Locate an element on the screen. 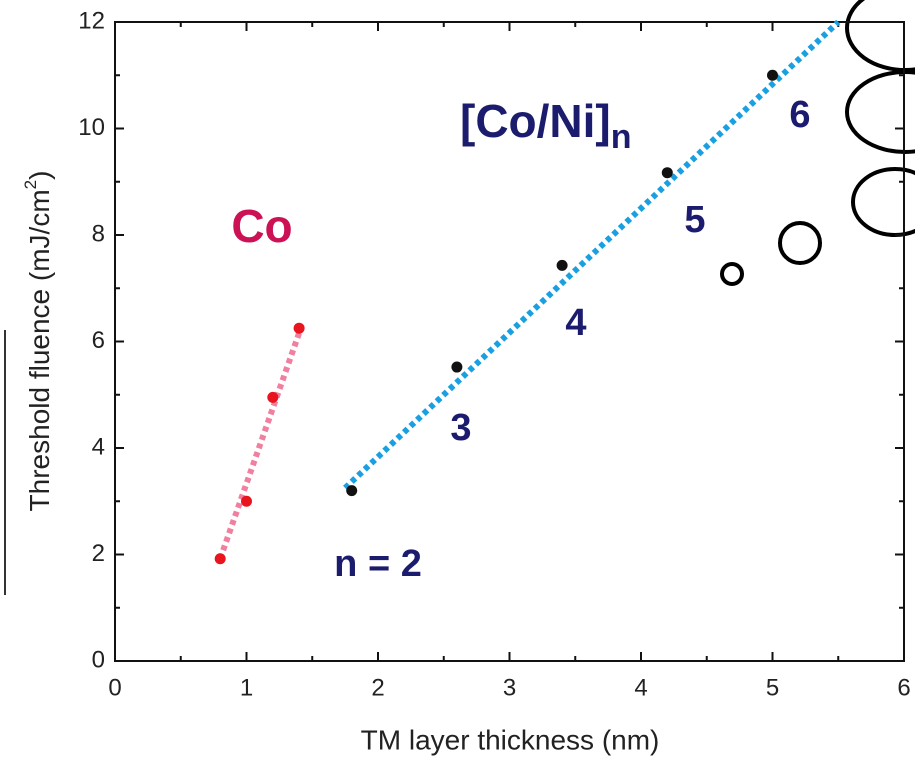 Image resolution: width=915 pixels, height=774 pixels. y-tick-label: 10 is located at coordinates (91, 127).